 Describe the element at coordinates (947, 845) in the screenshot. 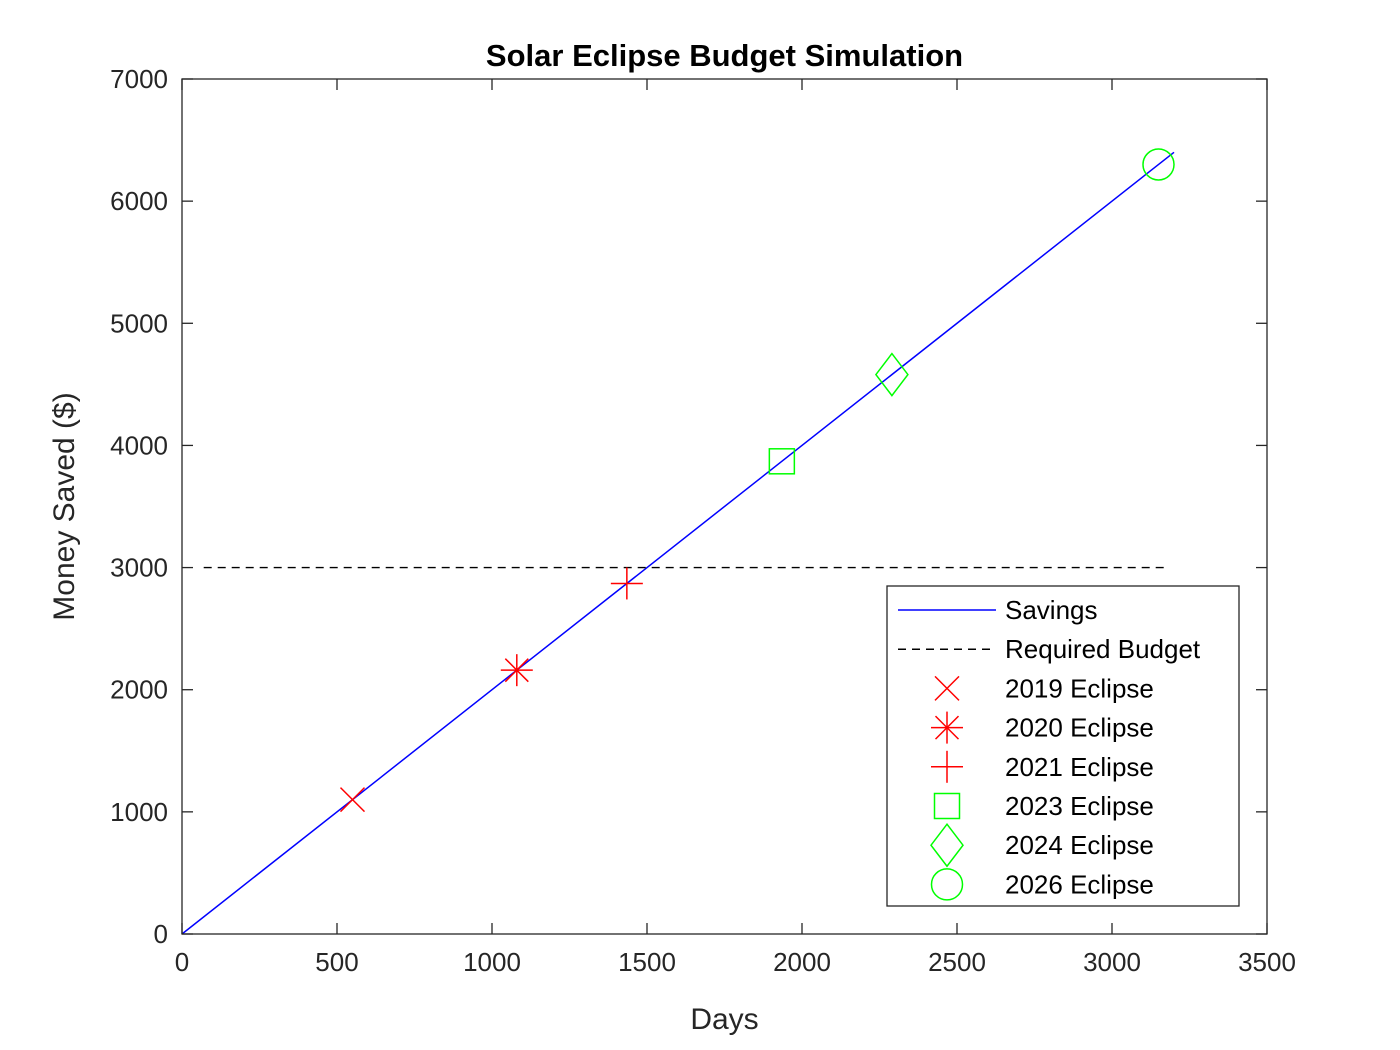

I see `legend-marker-2024-eclipse` at that location.